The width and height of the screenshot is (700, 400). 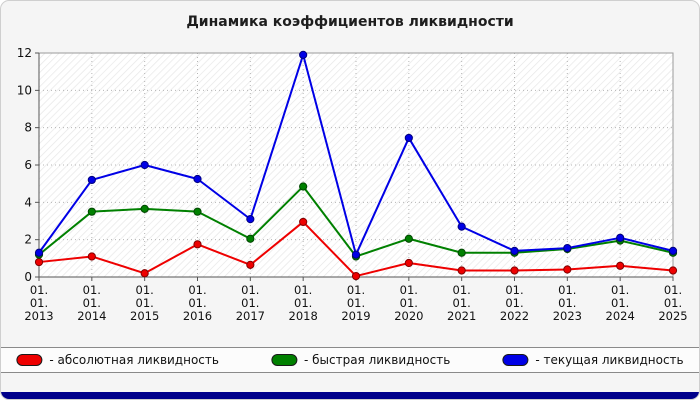 I want to click on legend-item-current-liquidity: - текущая ликвидность, so click(x=593, y=360).